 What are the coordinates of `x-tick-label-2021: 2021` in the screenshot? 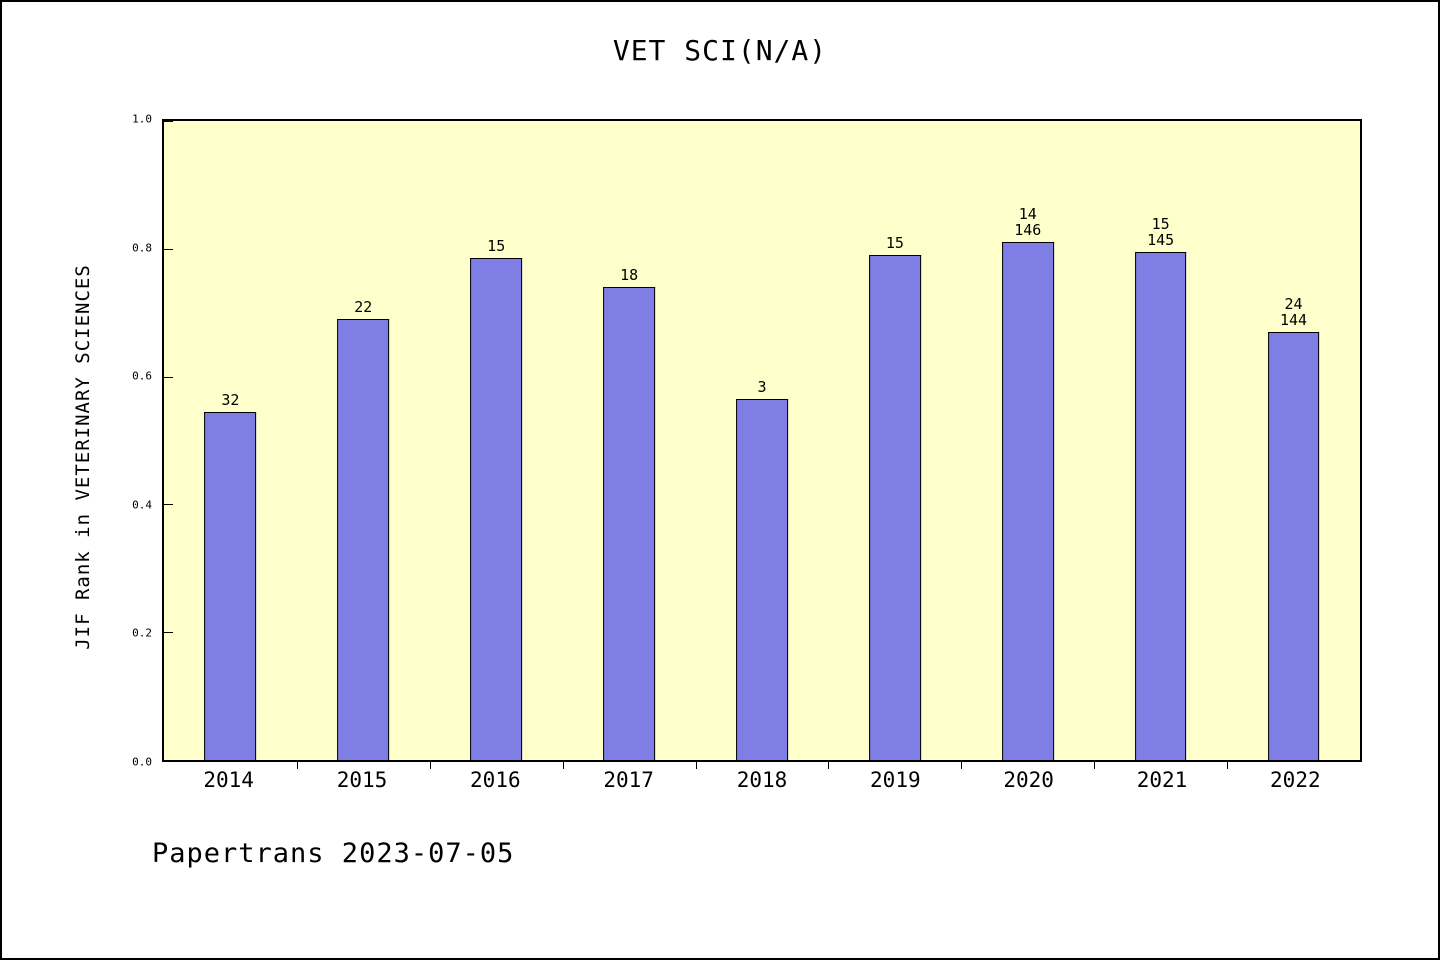 It's located at (1162, 780).